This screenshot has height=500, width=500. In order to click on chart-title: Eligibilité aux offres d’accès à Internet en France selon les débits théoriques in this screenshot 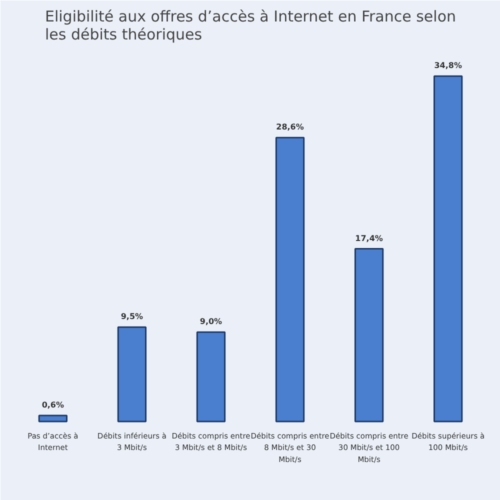, I will do `click(250, 26)`.